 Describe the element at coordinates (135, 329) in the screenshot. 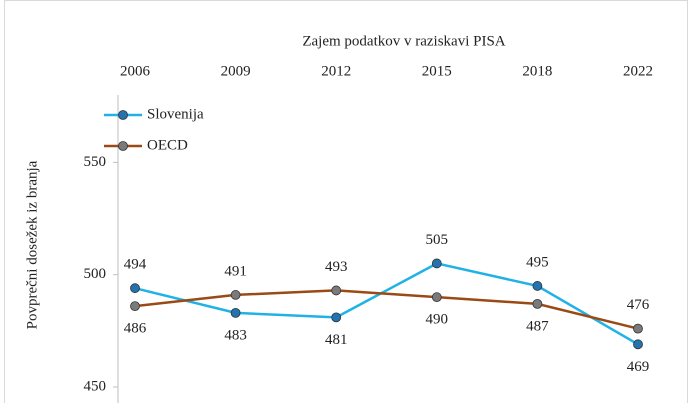

I see `data-label: 486` at that location.